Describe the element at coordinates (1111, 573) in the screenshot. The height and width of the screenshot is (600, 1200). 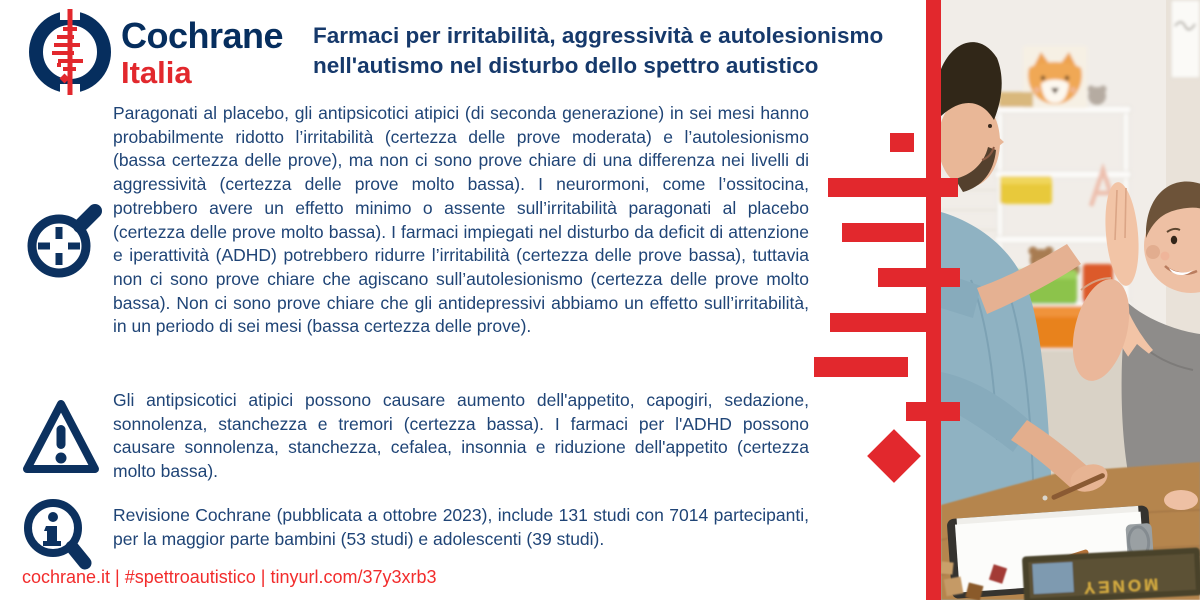
I see `game-box: MONEY` at that location.